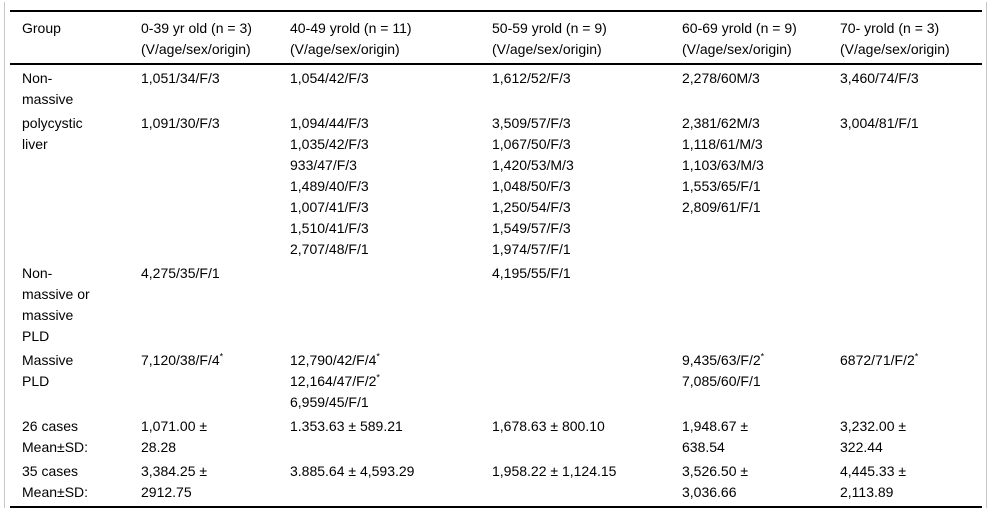  I want to click on cell-value: 1,974/57/F/1, so click(531, 249).